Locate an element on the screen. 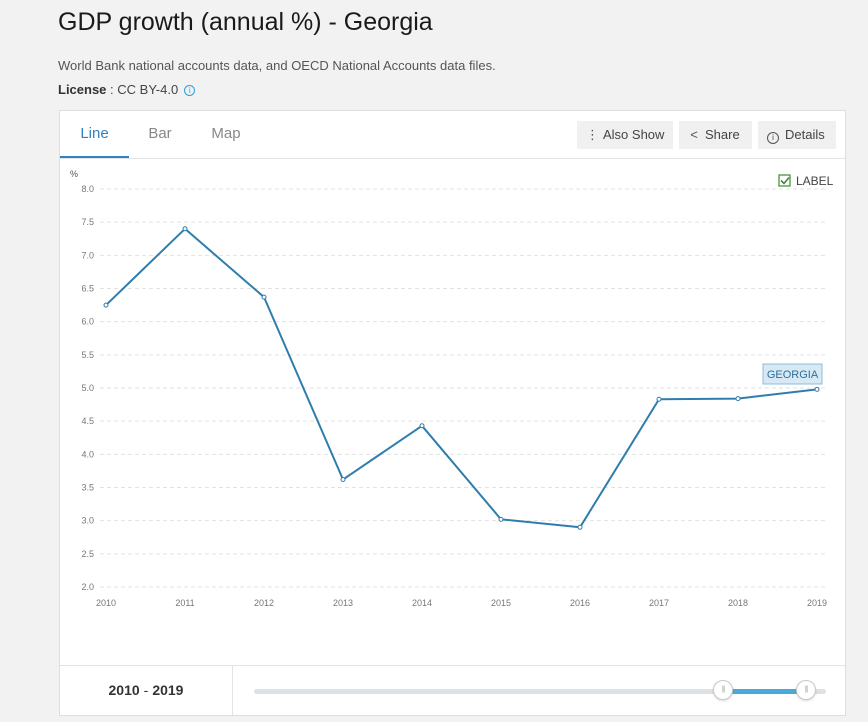 The width and height of the screenshot is (868, 722). checkmark-icon is located at coordinates (785, 180).